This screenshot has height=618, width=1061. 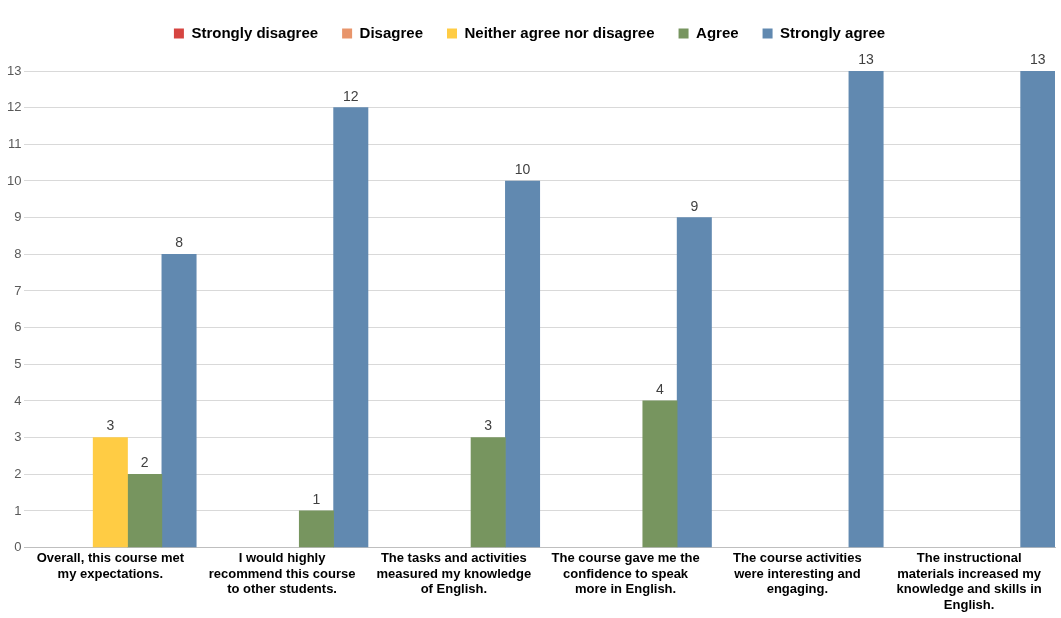 What do you see at coordinates (179, 242) in the screenshot?
I see `data-label: 8` at bounding box center [179, 242].